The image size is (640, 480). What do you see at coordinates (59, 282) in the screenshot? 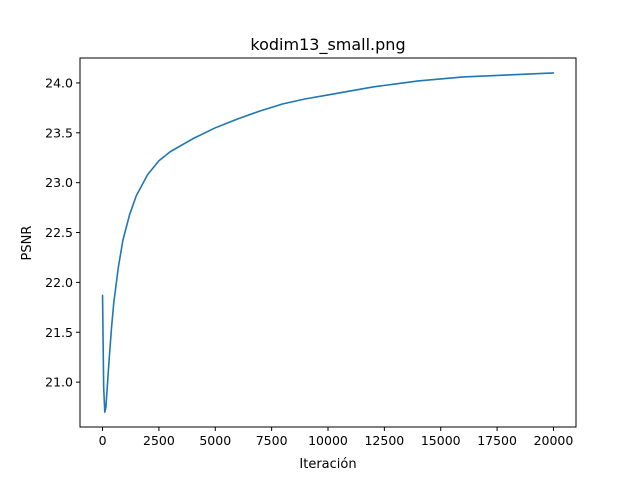
I see `y-tick-label: 22.0` at bounding box center [59, 282].